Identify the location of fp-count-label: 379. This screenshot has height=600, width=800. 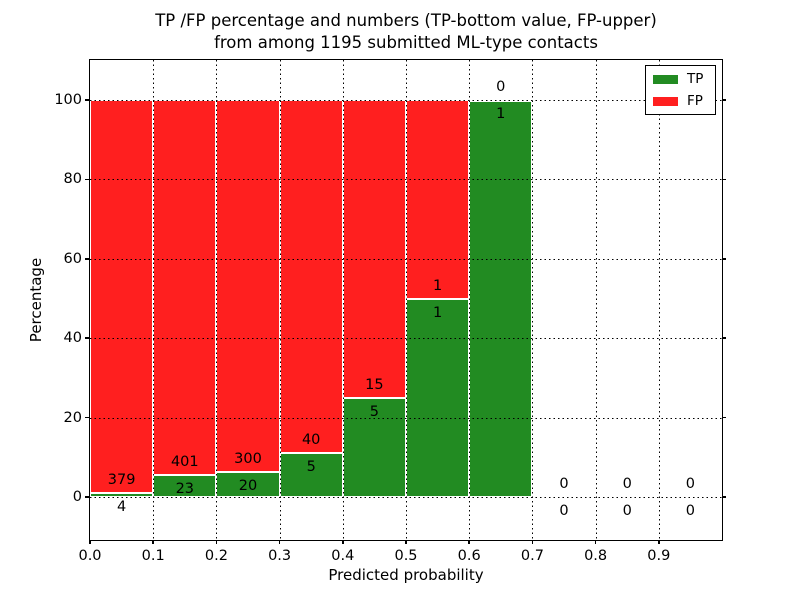
(121, 479).